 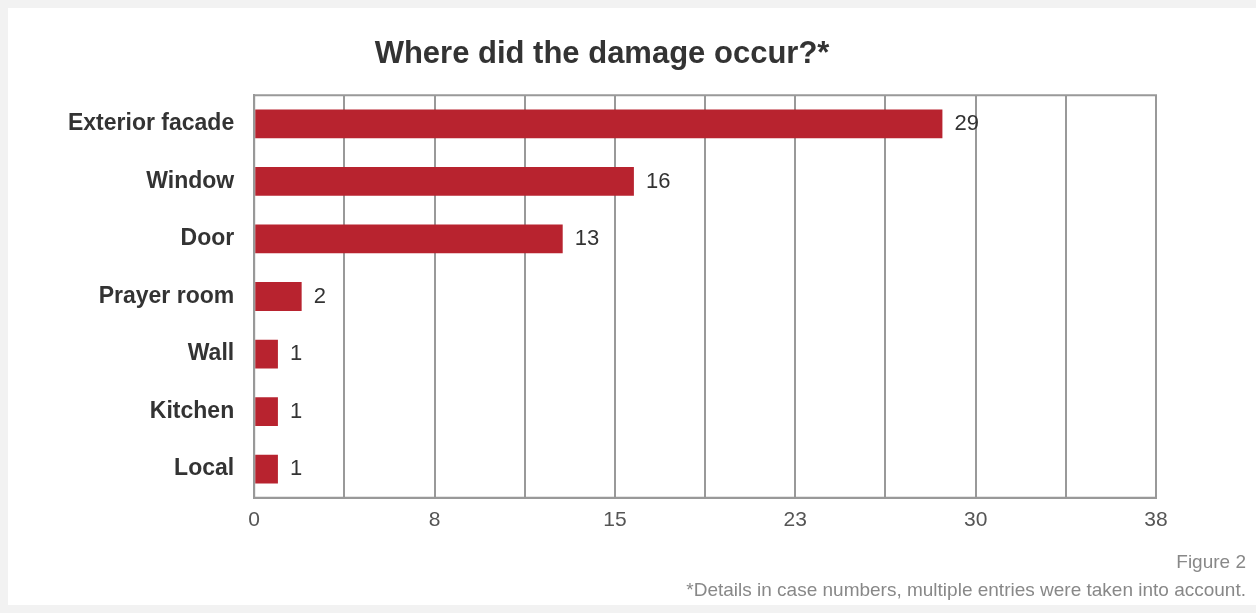 What do you see at coordinates (211, 352) in the screenshot?
I see `y-tick-label: Wall` at bounding box center [211, 352].